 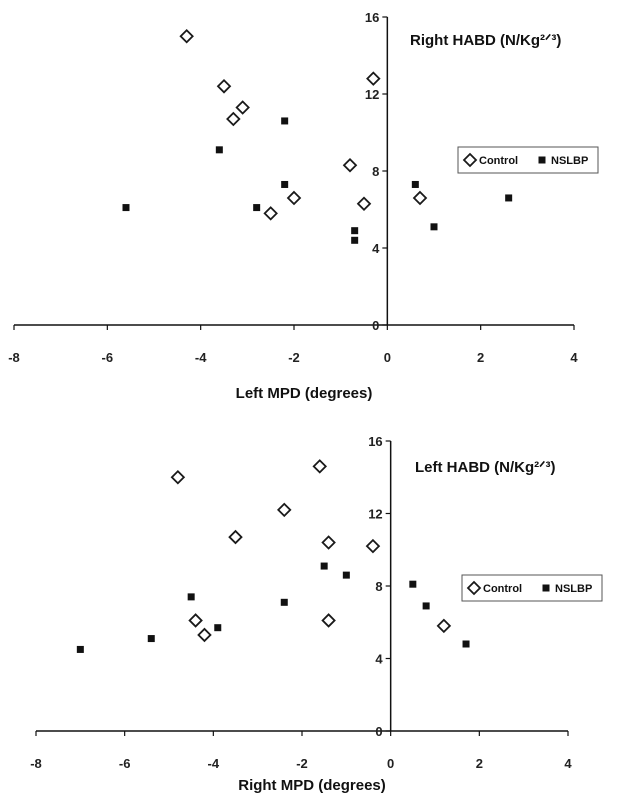 I want to click on x-axis-title: Right MPD (degrees), so click(x=312, y=785).